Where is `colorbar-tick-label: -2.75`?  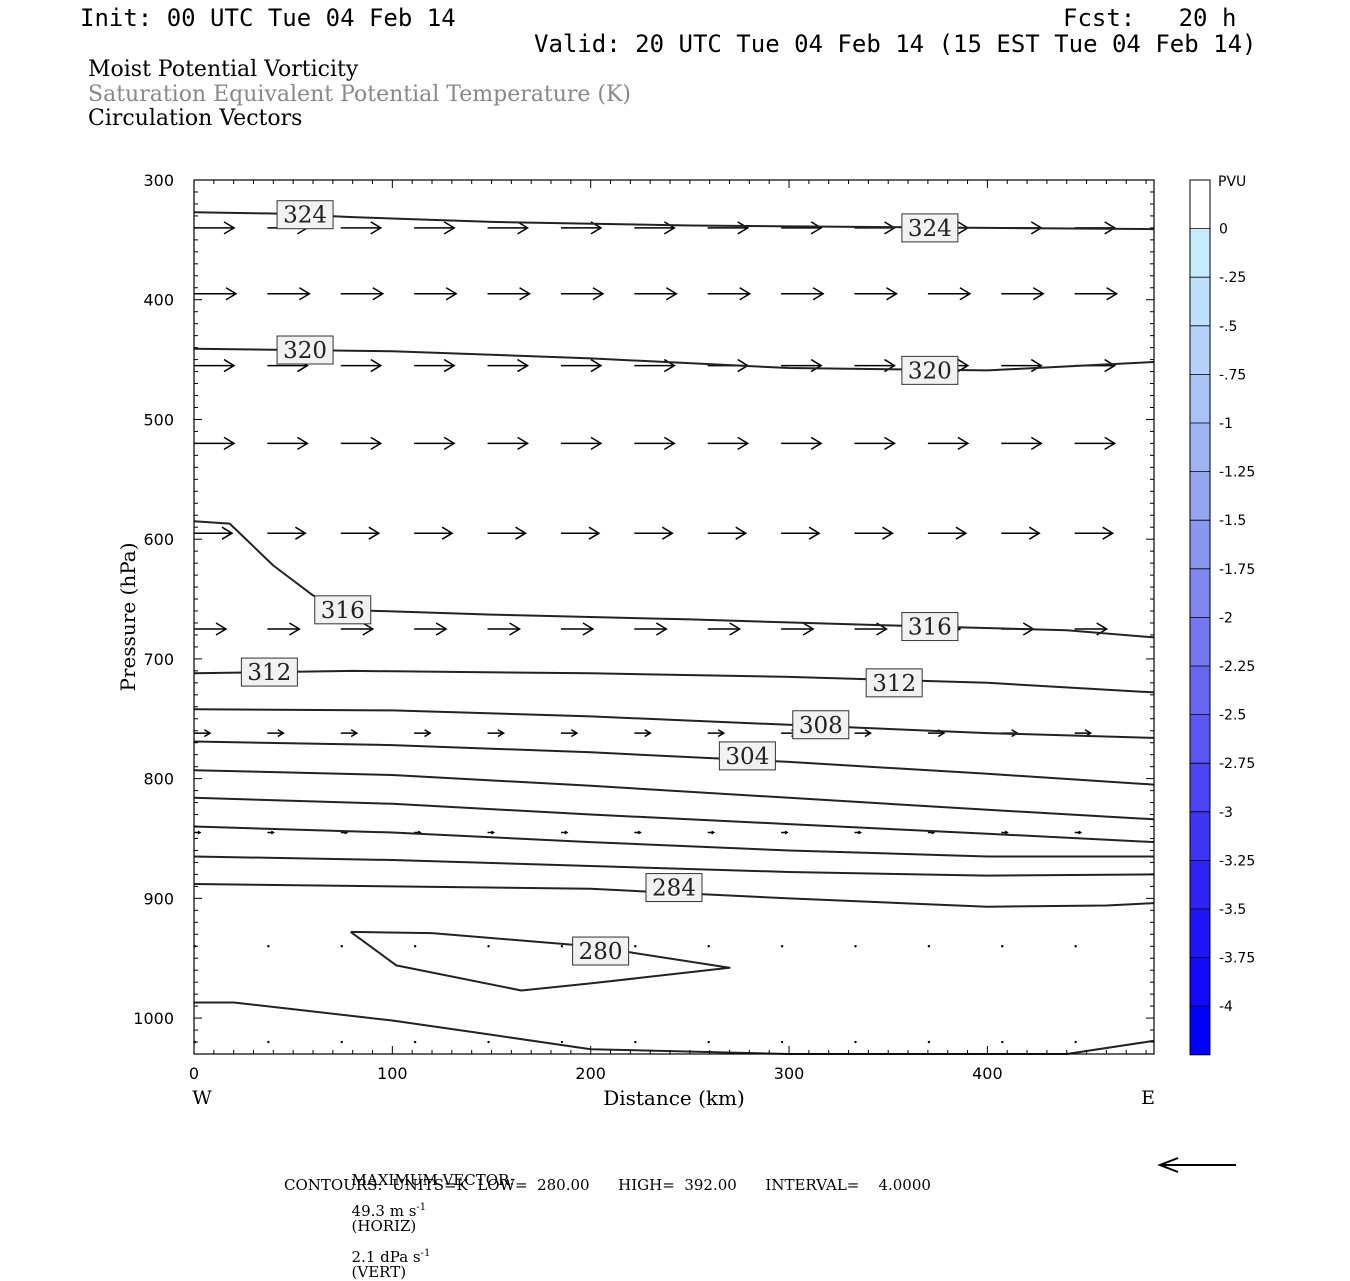 colorbar-tick-label: -2.75 is located at coordinates (1237, 764).